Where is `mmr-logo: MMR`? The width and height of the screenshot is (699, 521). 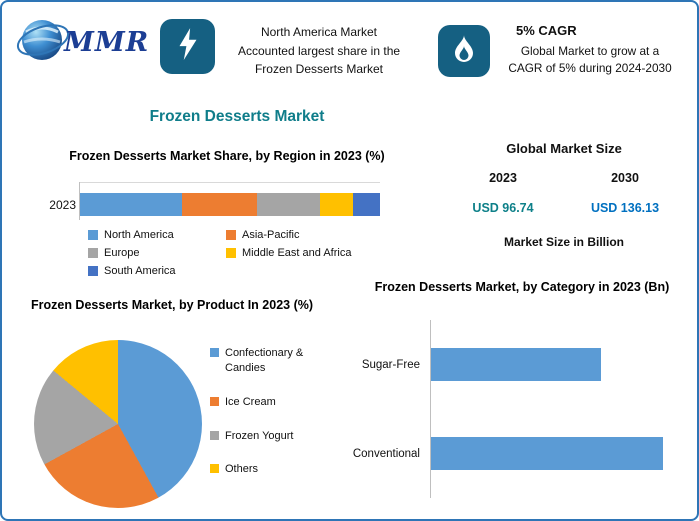
mmr-logo: MMR is located at coordinates (82, 42).